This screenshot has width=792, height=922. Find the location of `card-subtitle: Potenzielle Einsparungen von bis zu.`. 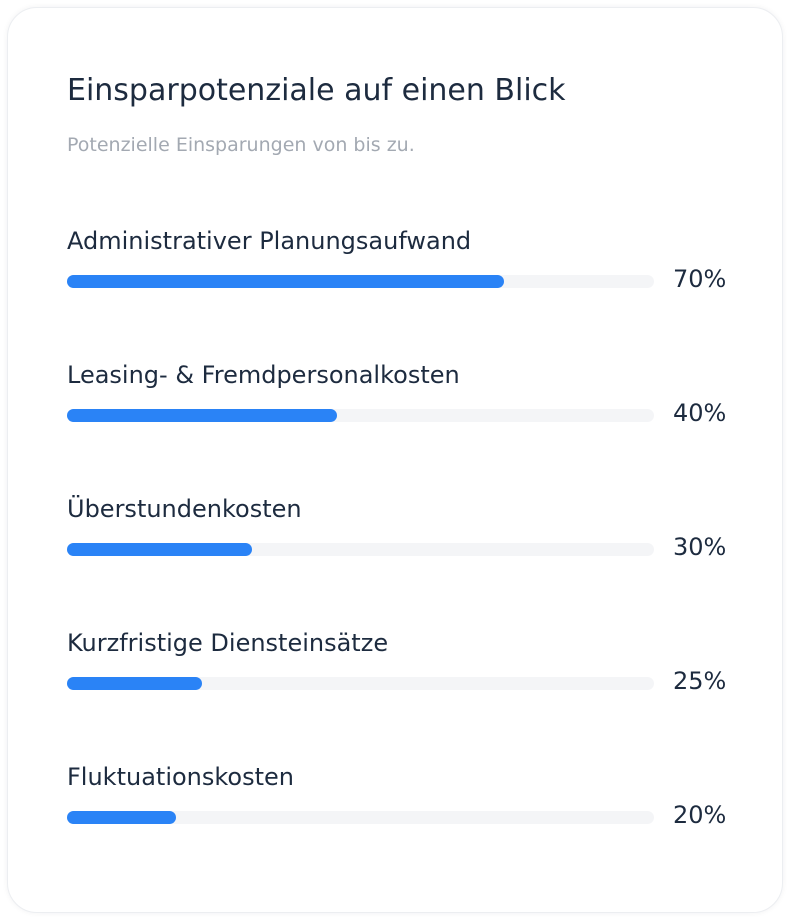

card-subtitle: Potenzielle Einsparungen von bis zu. is located at coordinates (241, 145).